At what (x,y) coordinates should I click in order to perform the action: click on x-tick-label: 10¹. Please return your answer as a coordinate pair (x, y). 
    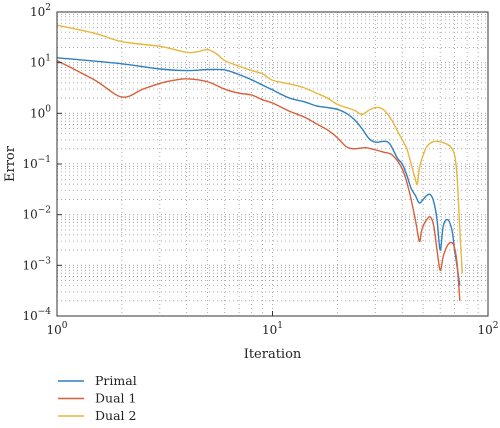
    Looking at the image, I should click on (272, 329).